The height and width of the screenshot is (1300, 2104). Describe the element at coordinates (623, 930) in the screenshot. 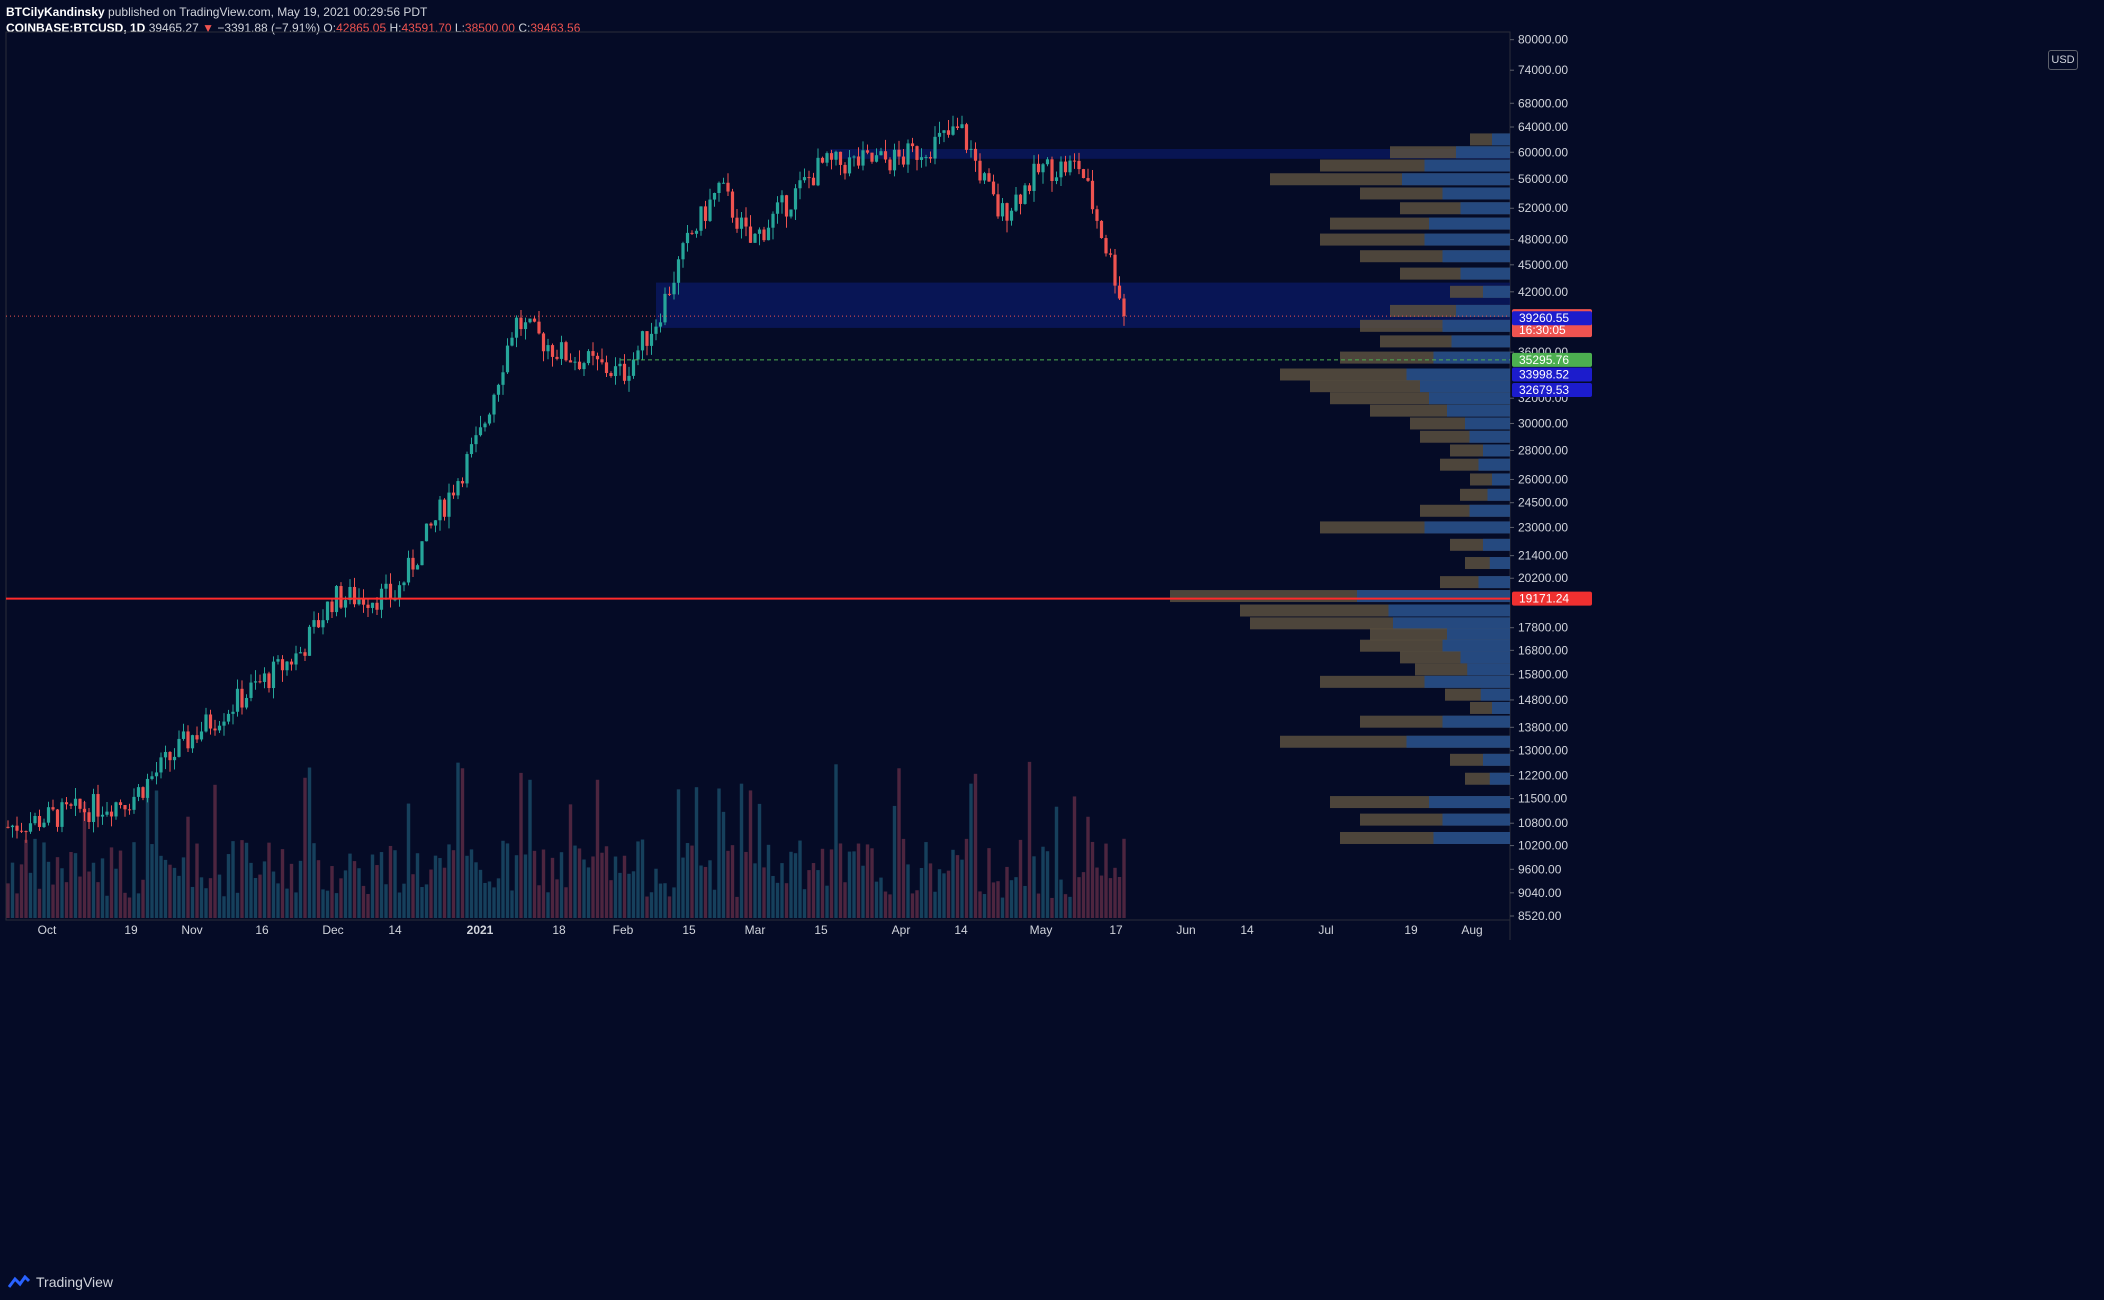

I see `x-tick-label: Feb` at that location.